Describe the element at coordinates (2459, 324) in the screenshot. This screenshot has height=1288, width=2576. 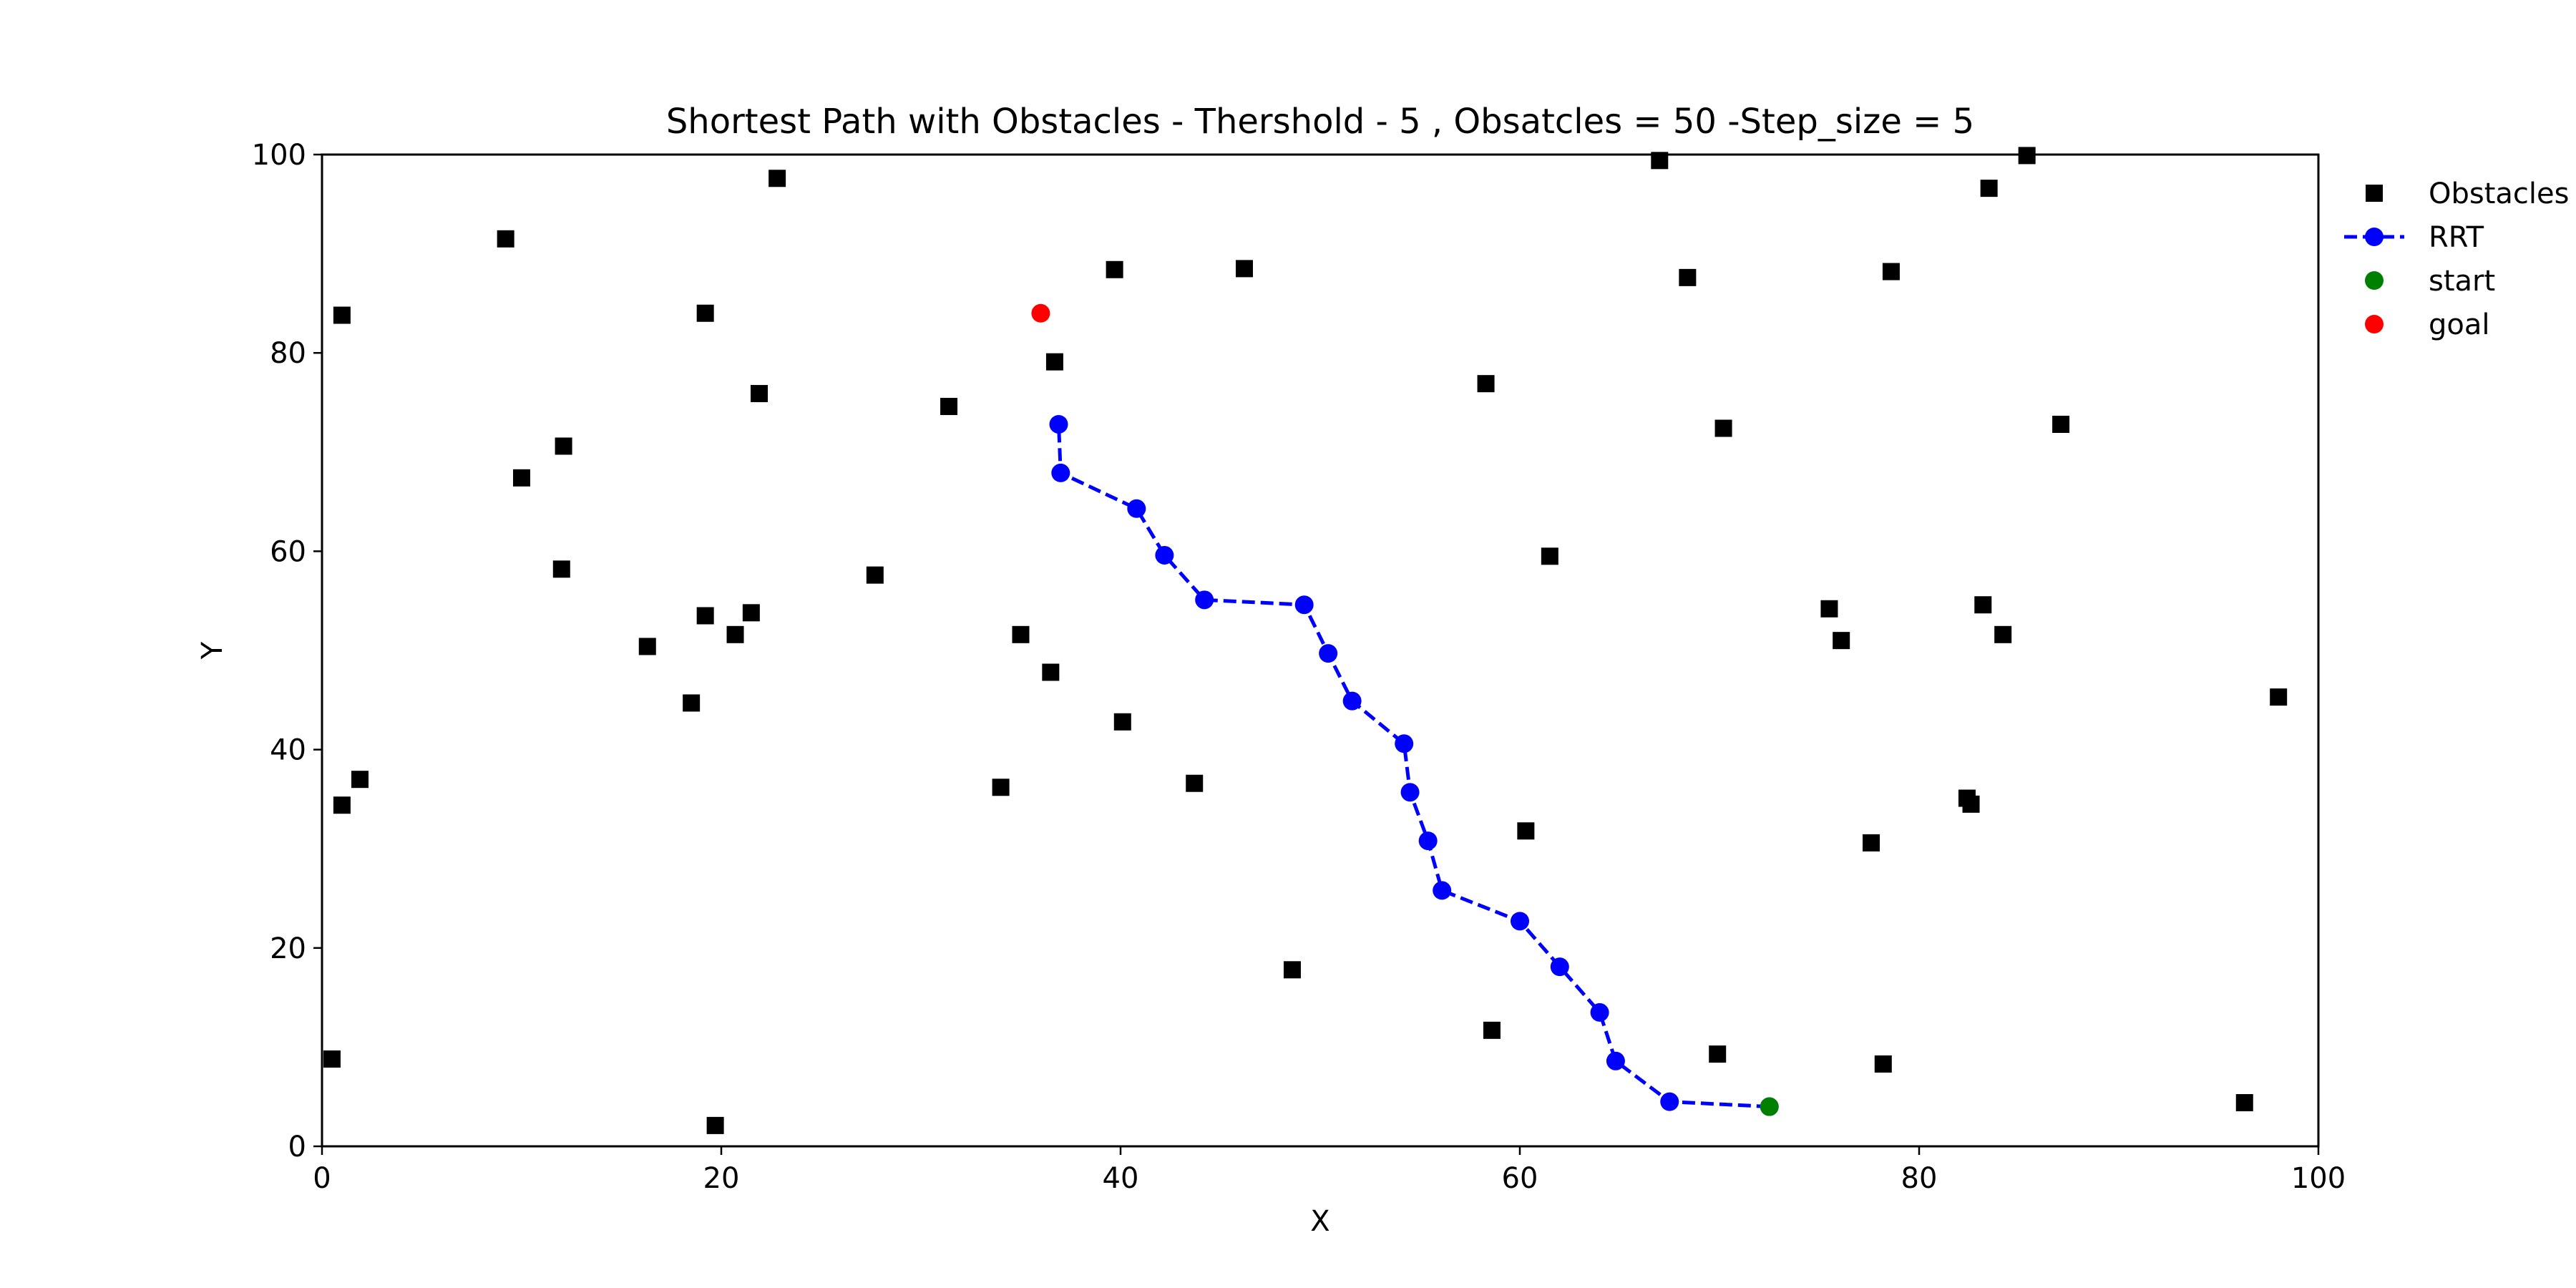
I see `legend-label: goal` at that location.